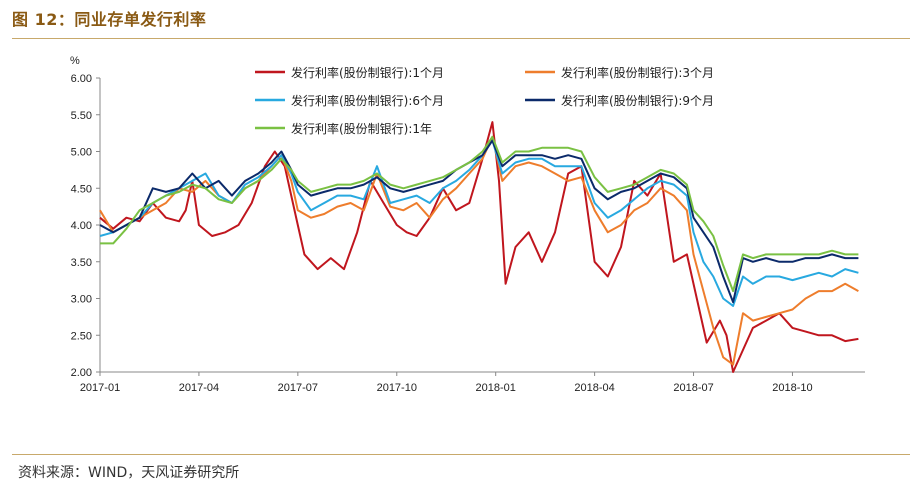 The height and width of the screenshot is (494, 922). What do you see at coordinates (81, 300) in the screenshot?
I see `y-tick-label: 3.00` at bounding box center [81, 300].